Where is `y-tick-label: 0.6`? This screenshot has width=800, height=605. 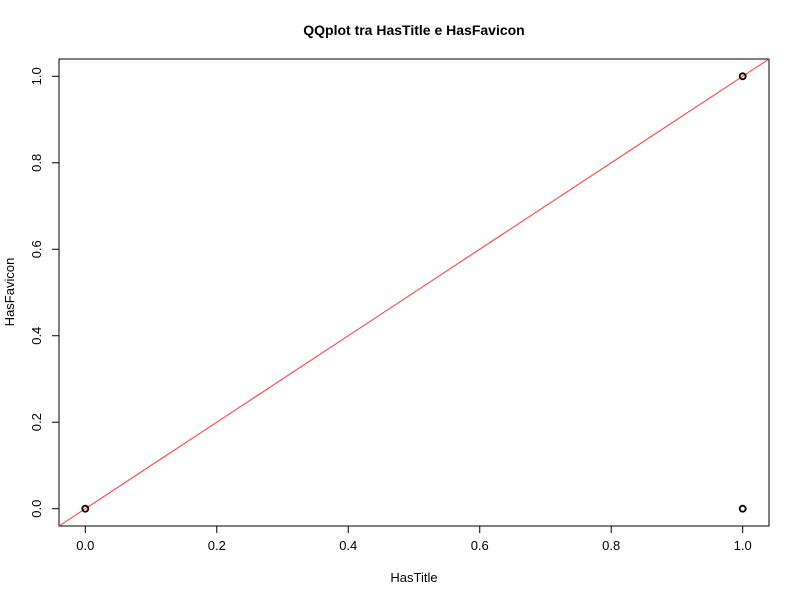 y-tick-label: 0.6 is located at coordinates (36, 249).